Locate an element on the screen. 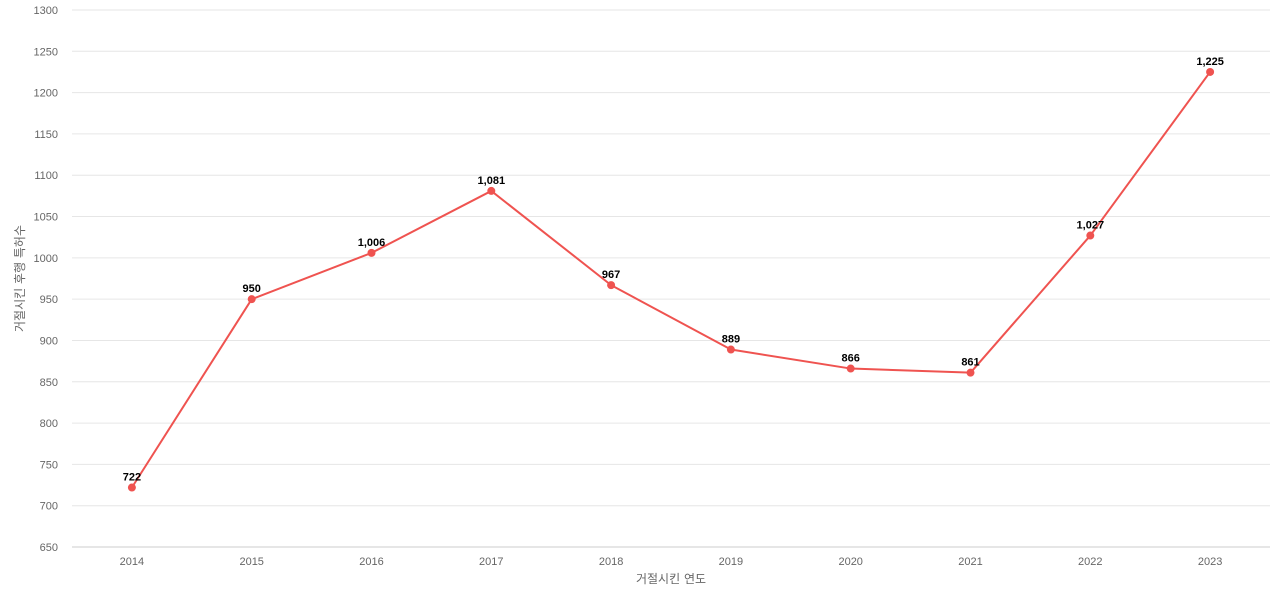 The height and width of the screenshot is (600, 1280). x-axis-title: 거절시킨 연도 is located at coordinates (671, 579).